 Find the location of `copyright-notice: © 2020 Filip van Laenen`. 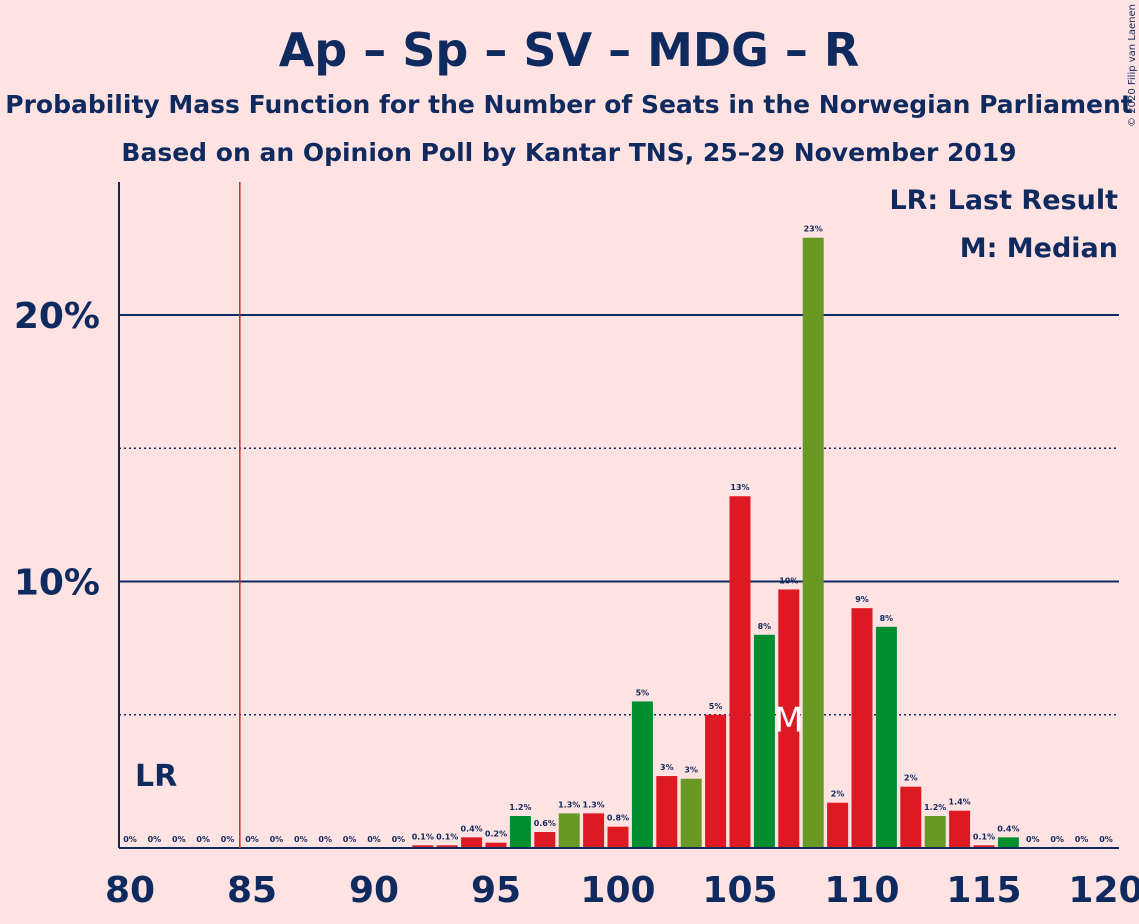

copyright-notice: © 2020 Filip van Laenen is located at coordinates (1132, 65).